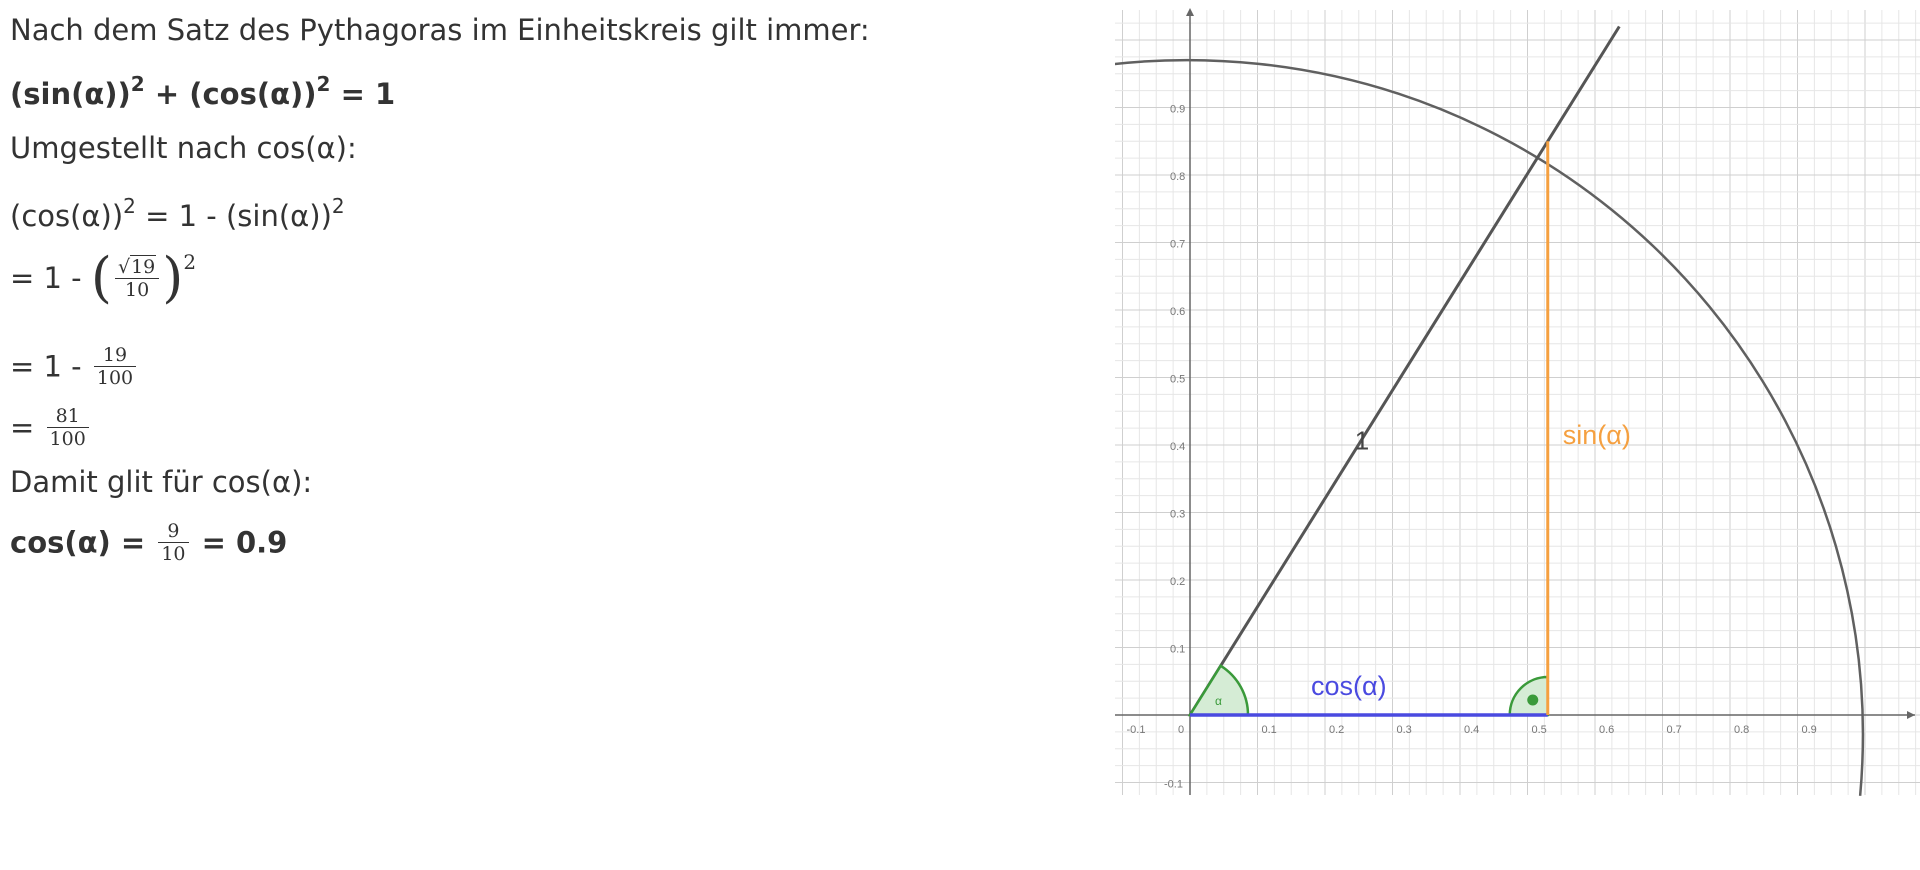 Image resolution: width=1920 pixels, height=870 pixels. Describe the element at coordinates (1177, 312) in the screenshot. I see `y-tick-label: 0.6` at that location.